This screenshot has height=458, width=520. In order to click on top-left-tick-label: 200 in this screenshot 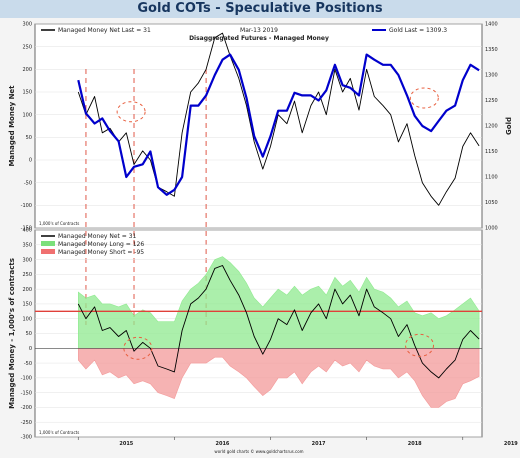, I will do `click(27, 70)`.